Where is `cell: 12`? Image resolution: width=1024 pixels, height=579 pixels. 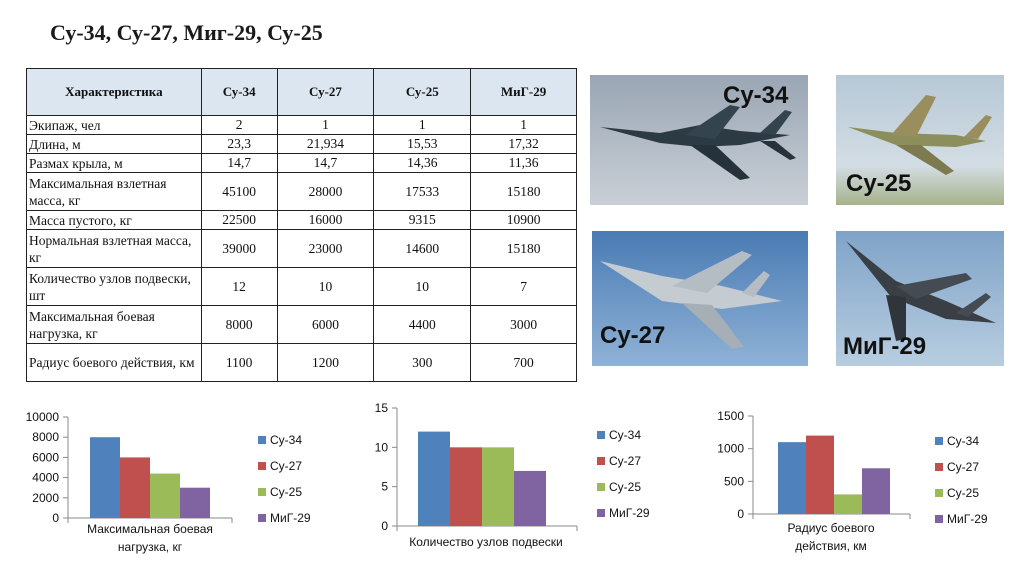
cell: 12 is located at coordinates (239, 286).